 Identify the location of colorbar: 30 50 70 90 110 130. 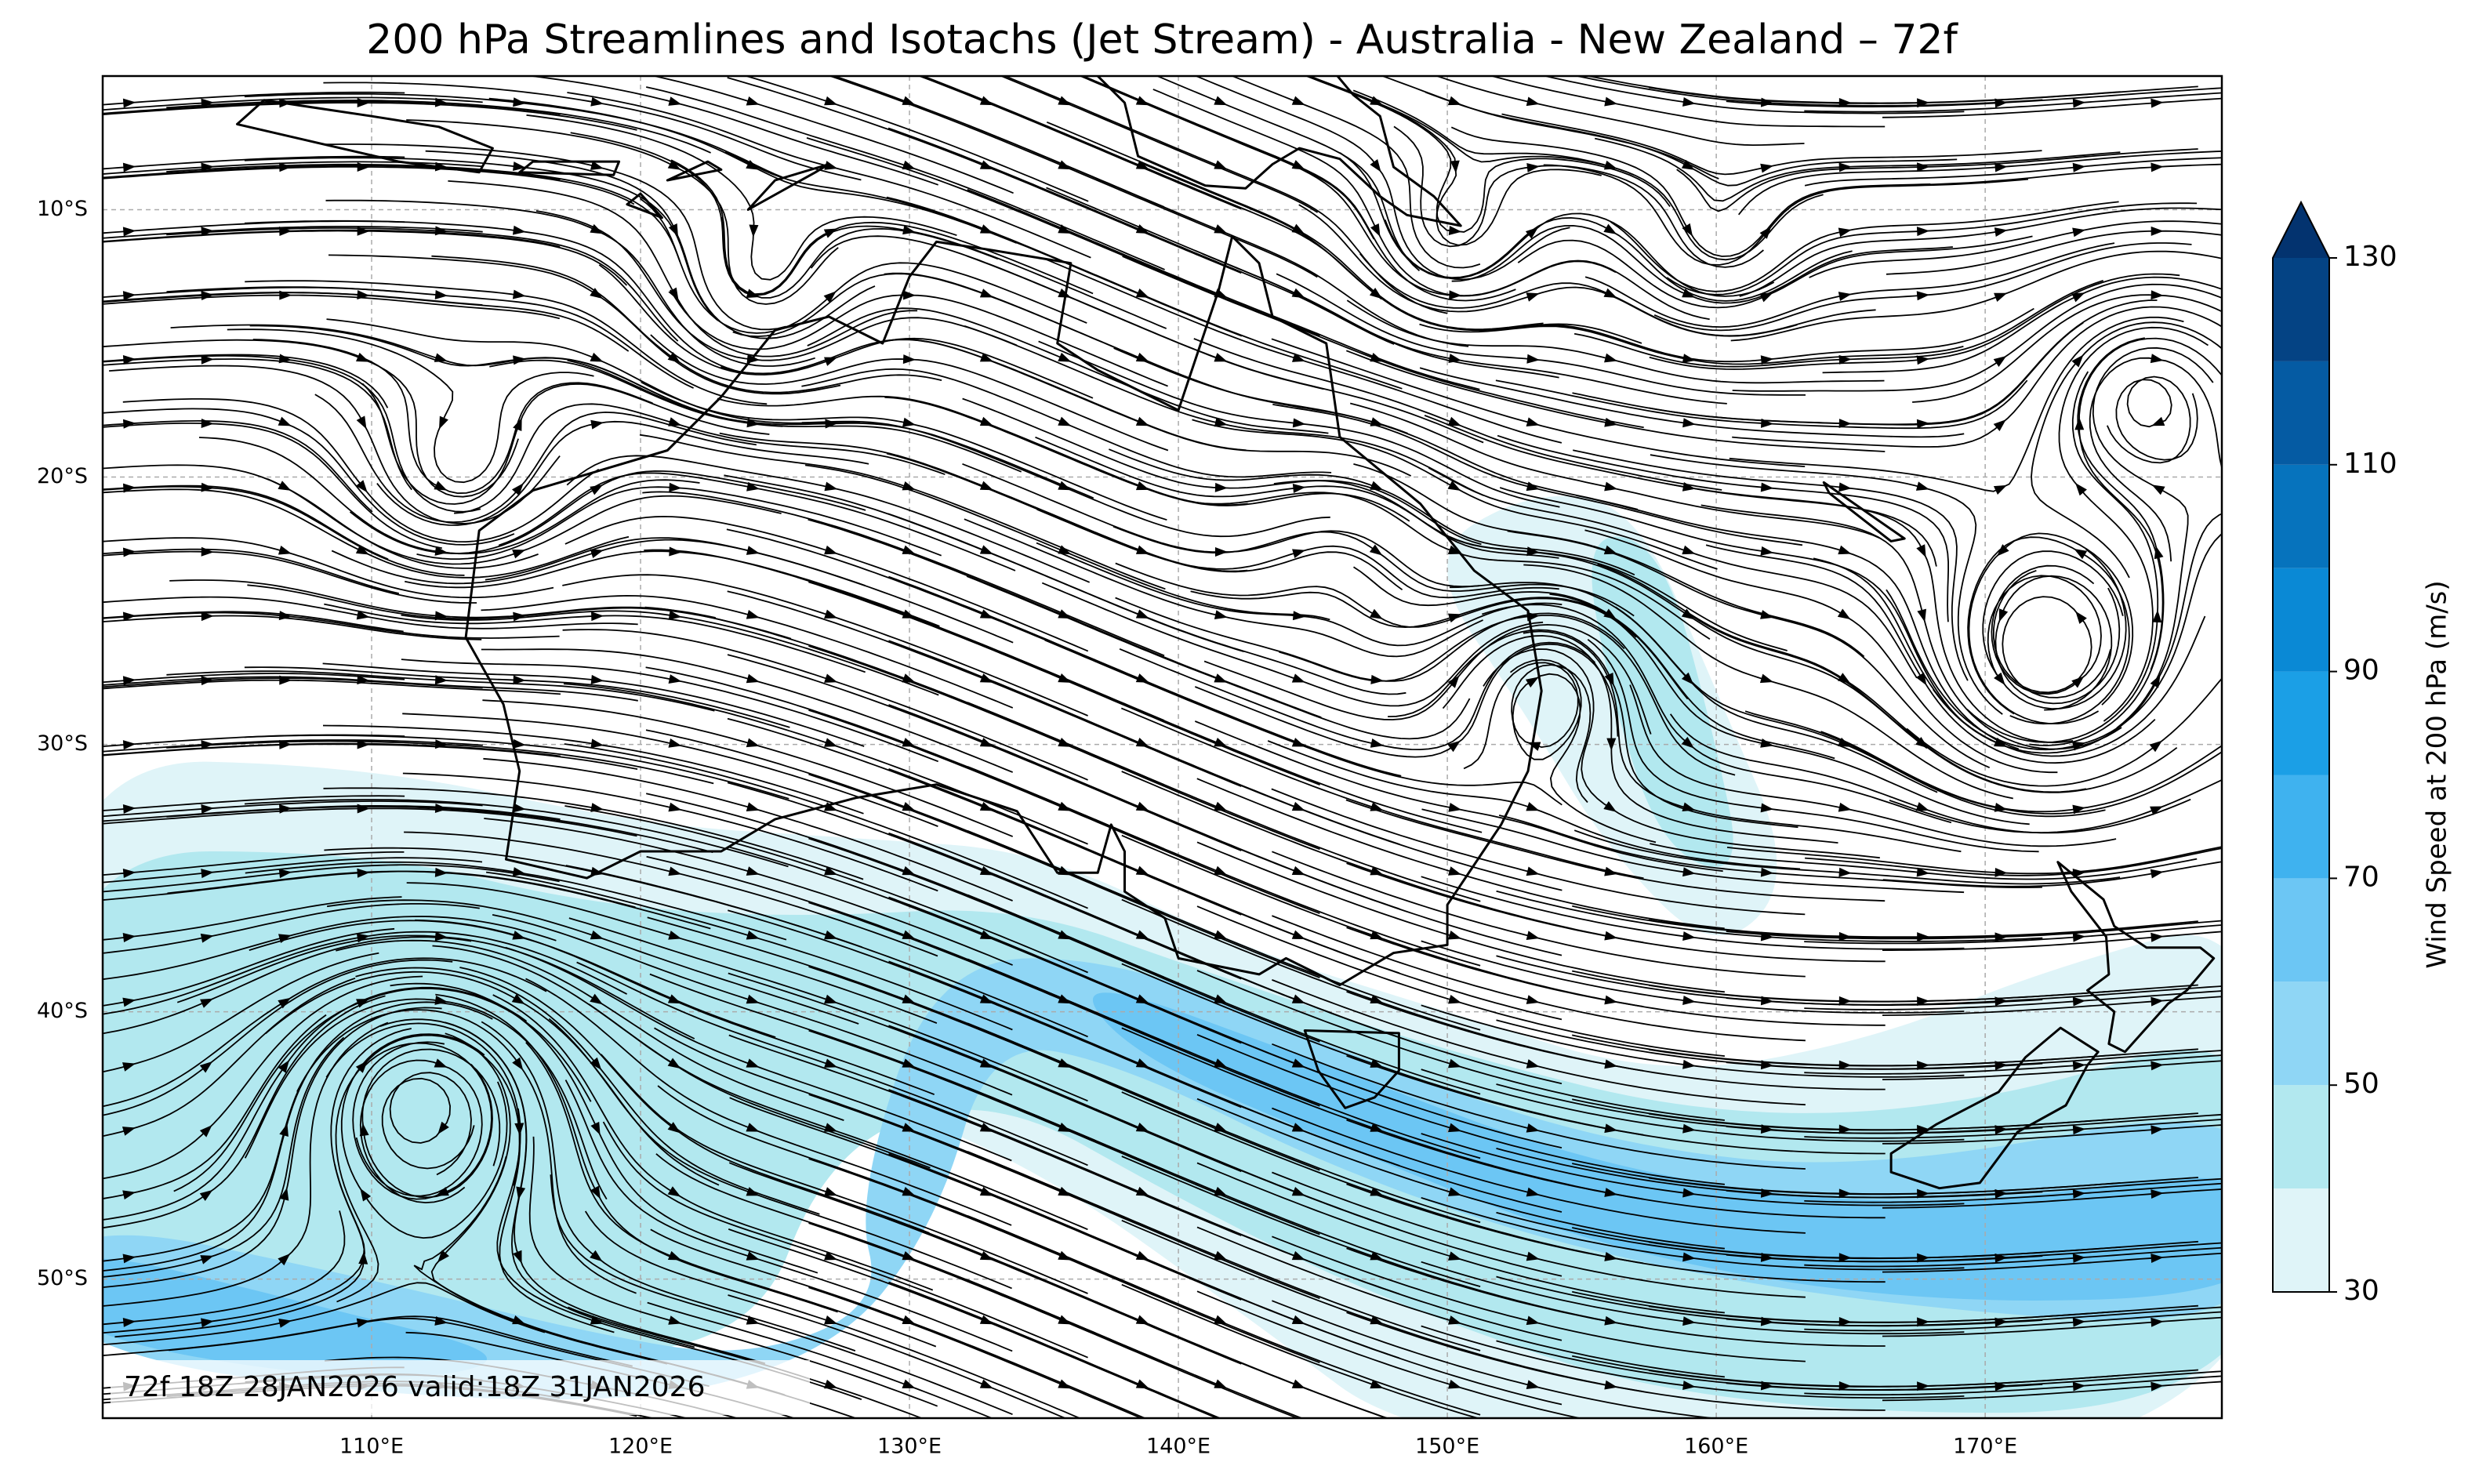
(2335, 753).